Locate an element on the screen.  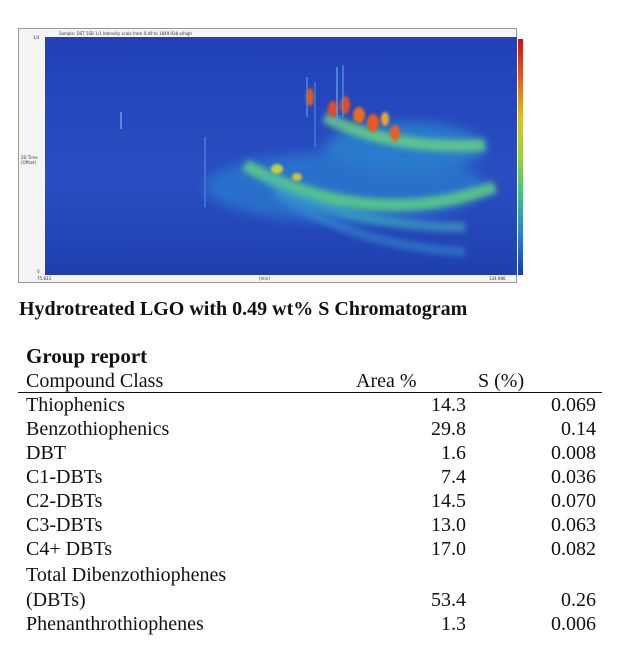
sulfur-cell: 0.14 is located at coordinates (578, 429).